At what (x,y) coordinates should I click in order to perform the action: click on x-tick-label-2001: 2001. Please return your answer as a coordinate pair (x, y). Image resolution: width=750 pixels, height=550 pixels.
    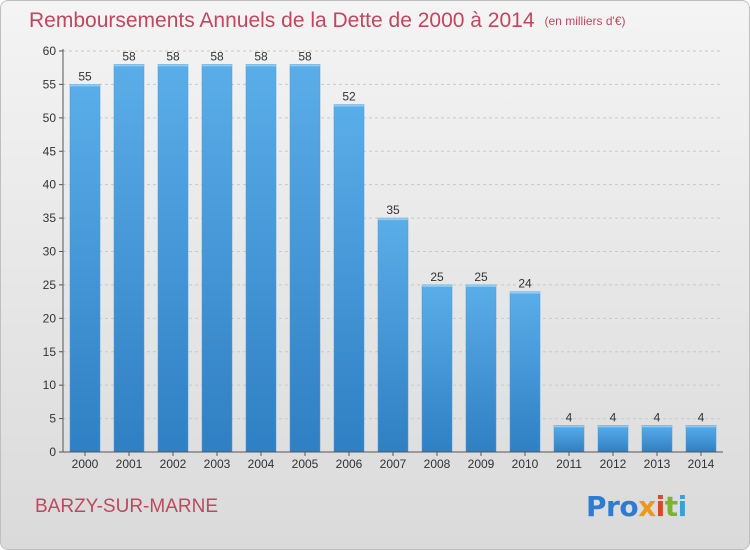
    Looking at the image, I should click on (129, 464).